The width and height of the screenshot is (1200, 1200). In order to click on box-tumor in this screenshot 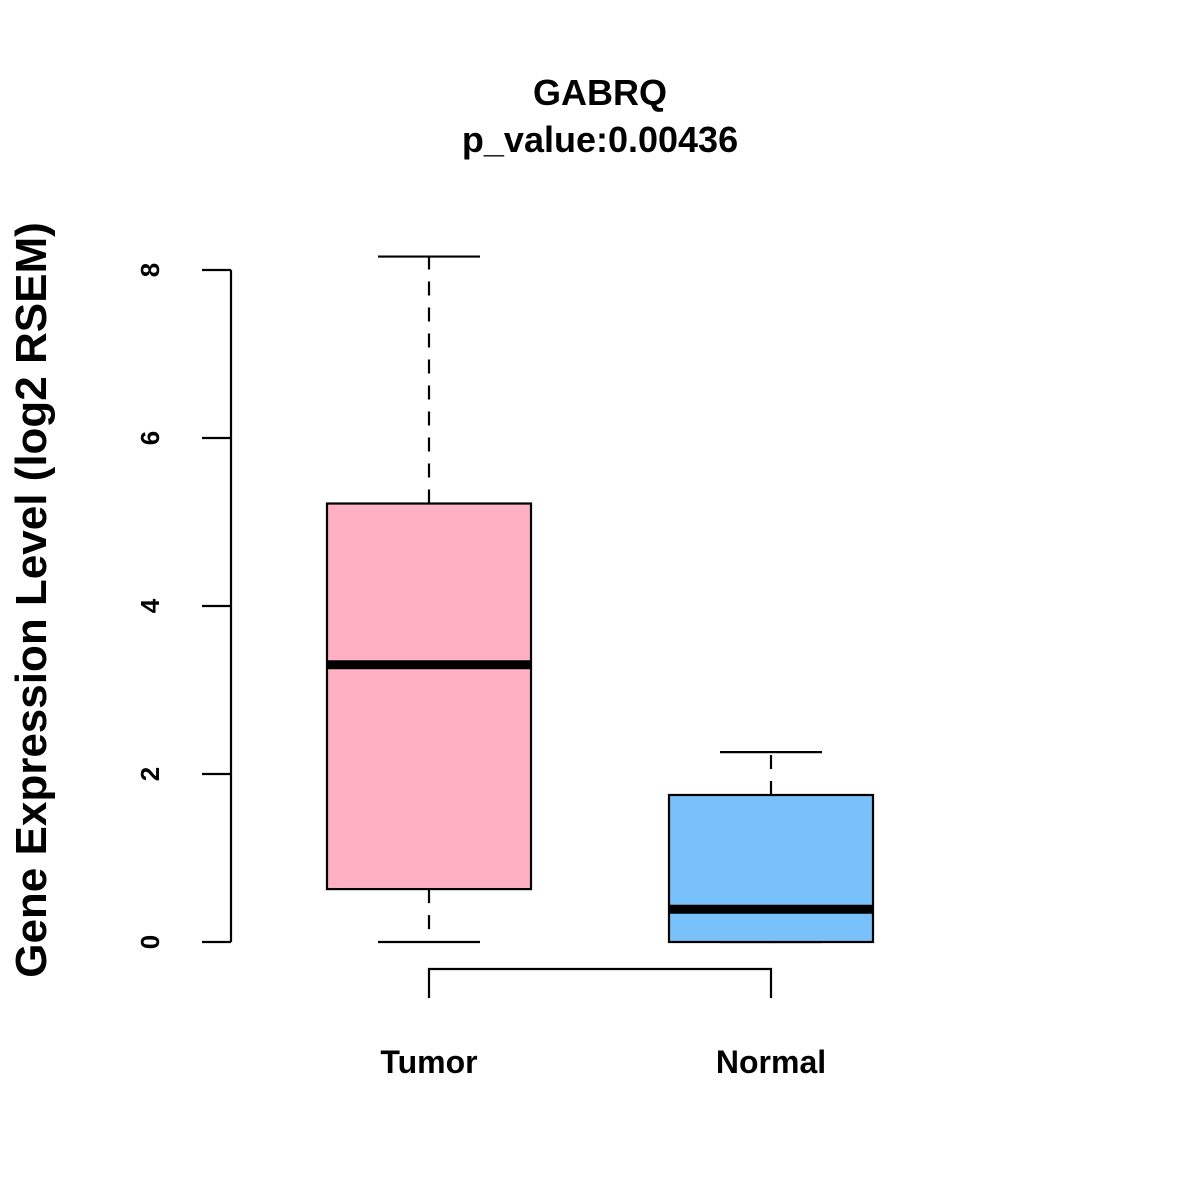, I will do `click(429, 599)`.